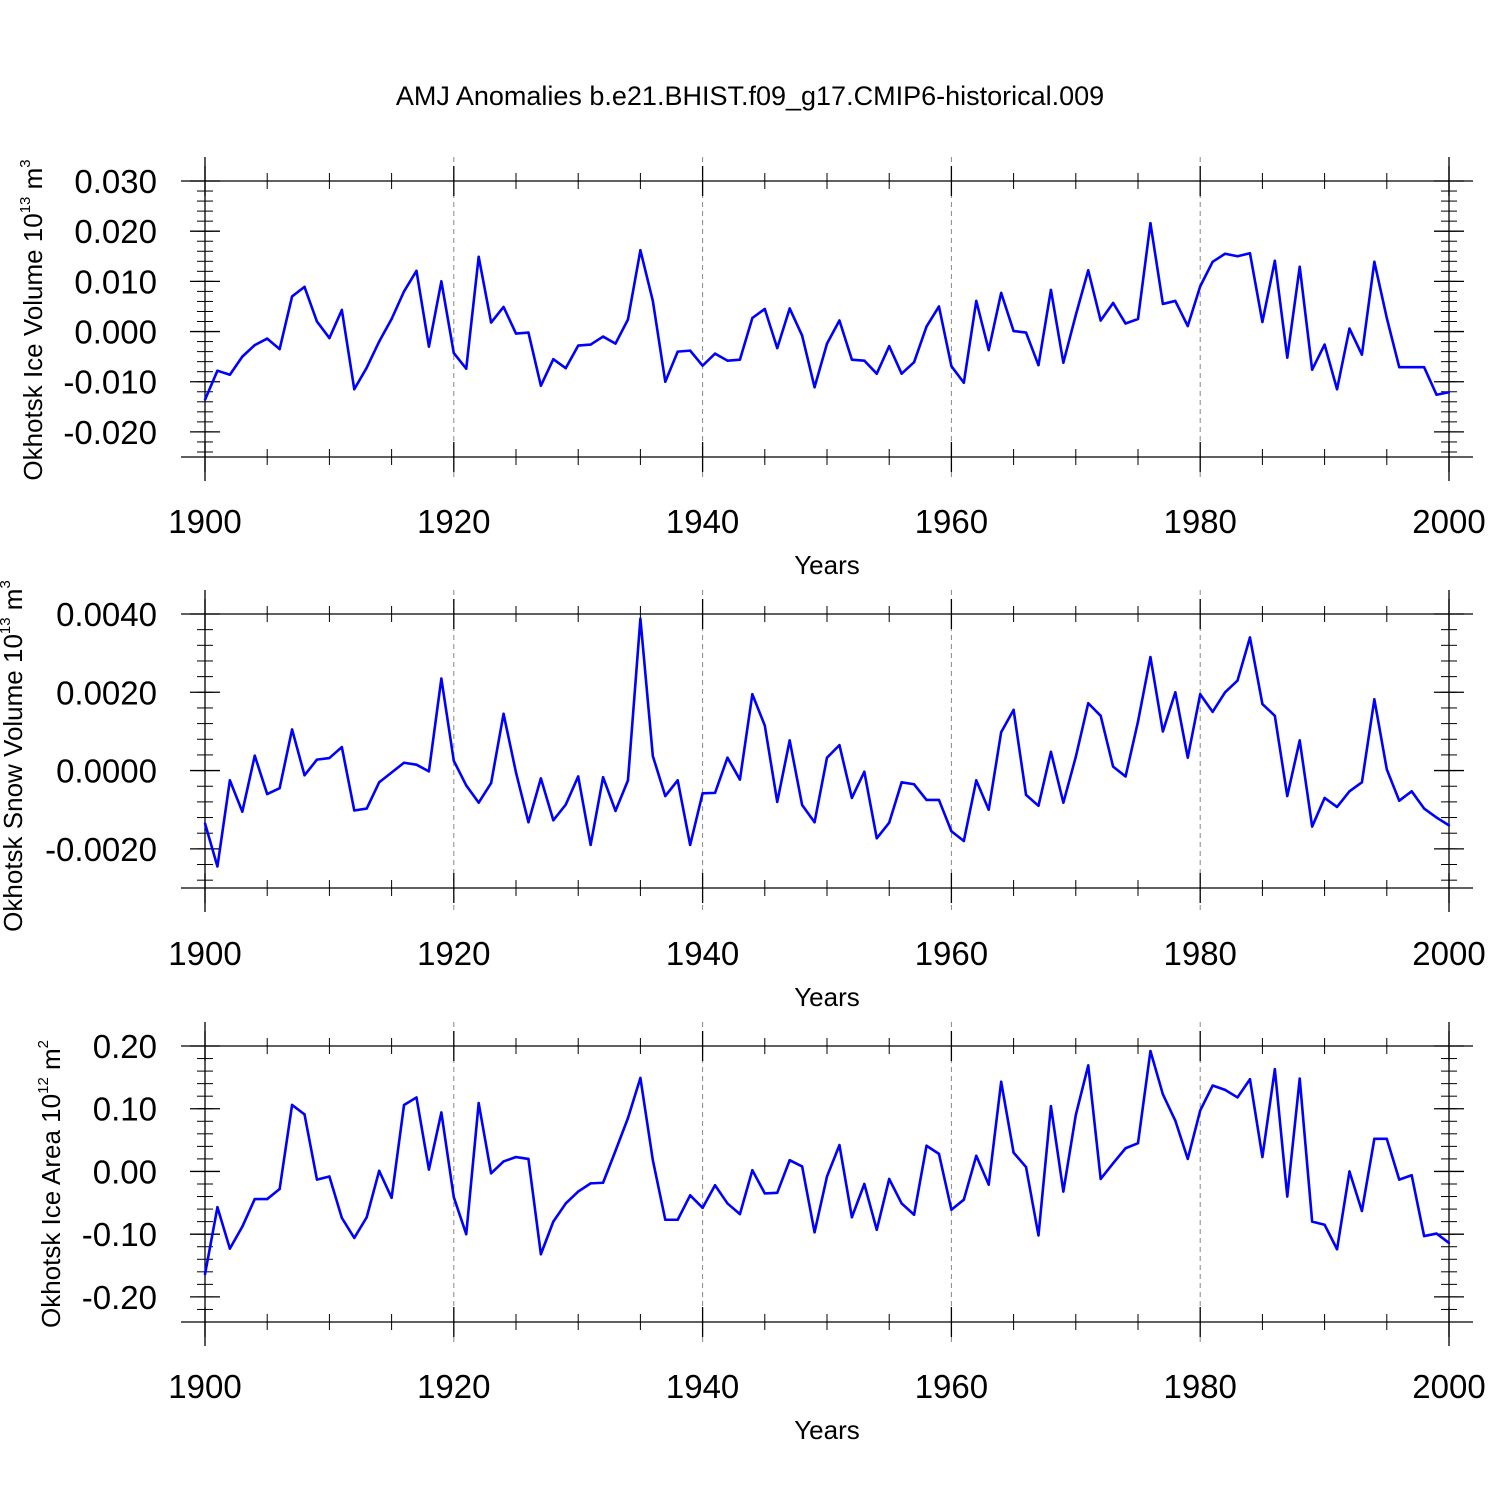 The width and height of the screenshot is (1500, 1500). I want to click on x-tick-label: 1940, so click(702, 1386).